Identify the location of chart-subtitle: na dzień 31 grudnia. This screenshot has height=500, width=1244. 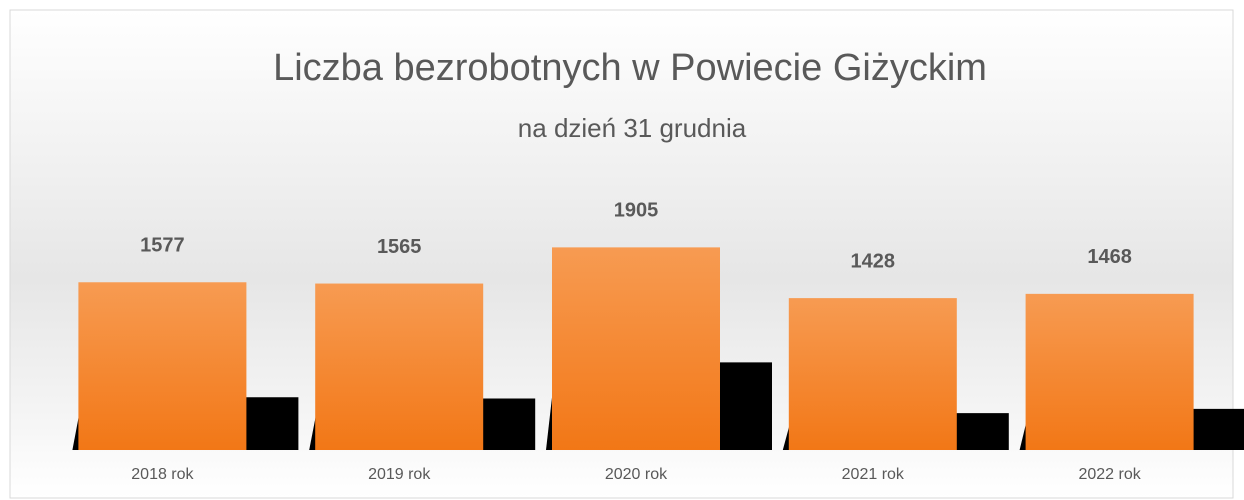
(632, 128).